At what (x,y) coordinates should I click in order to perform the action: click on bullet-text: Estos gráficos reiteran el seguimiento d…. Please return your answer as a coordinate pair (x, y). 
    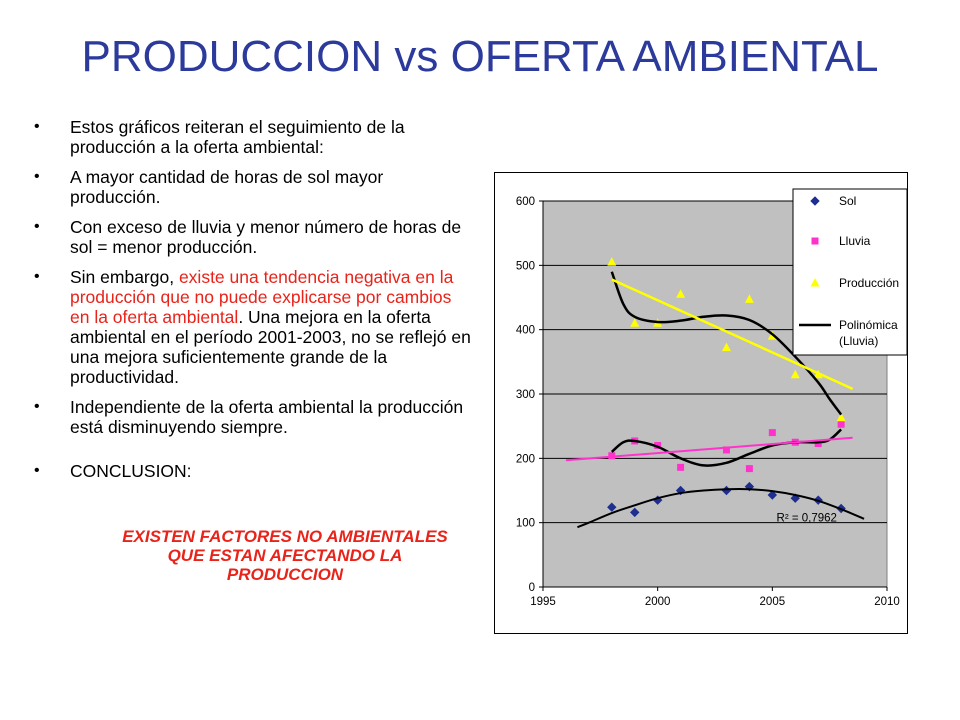
    Looking at the image, I should click on (237, 137).